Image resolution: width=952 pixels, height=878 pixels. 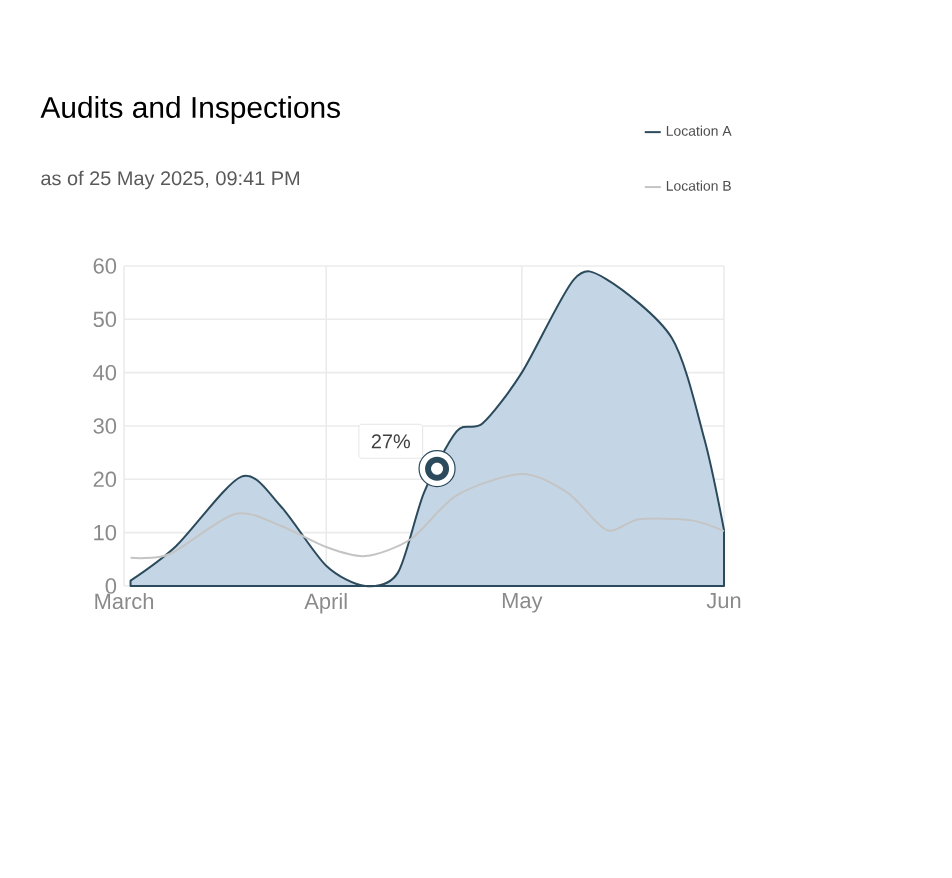 I want to click on y-tick-label: 50, so click(x=105, y=319).